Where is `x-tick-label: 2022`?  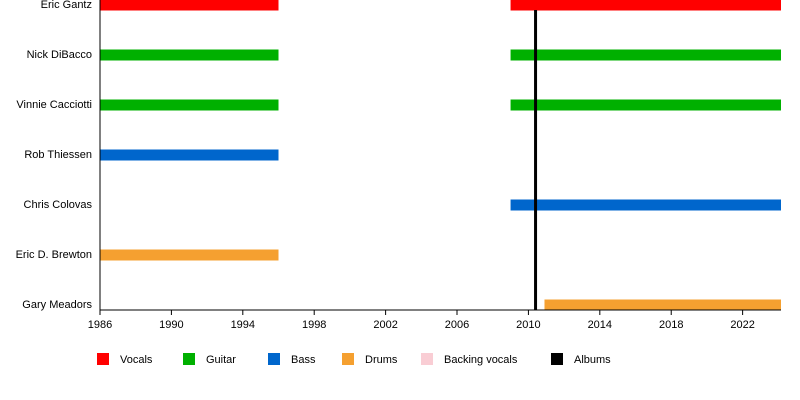
x-tick-label: 2022 is located at coordinates (742, 325).